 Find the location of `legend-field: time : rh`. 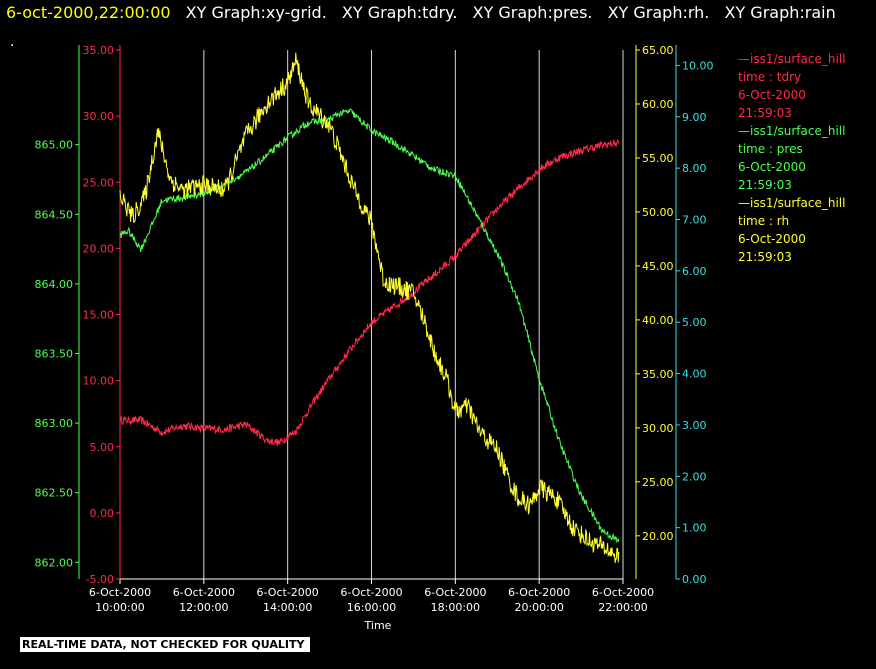

legend-field: time : rh is located at coordinates (764, 221).